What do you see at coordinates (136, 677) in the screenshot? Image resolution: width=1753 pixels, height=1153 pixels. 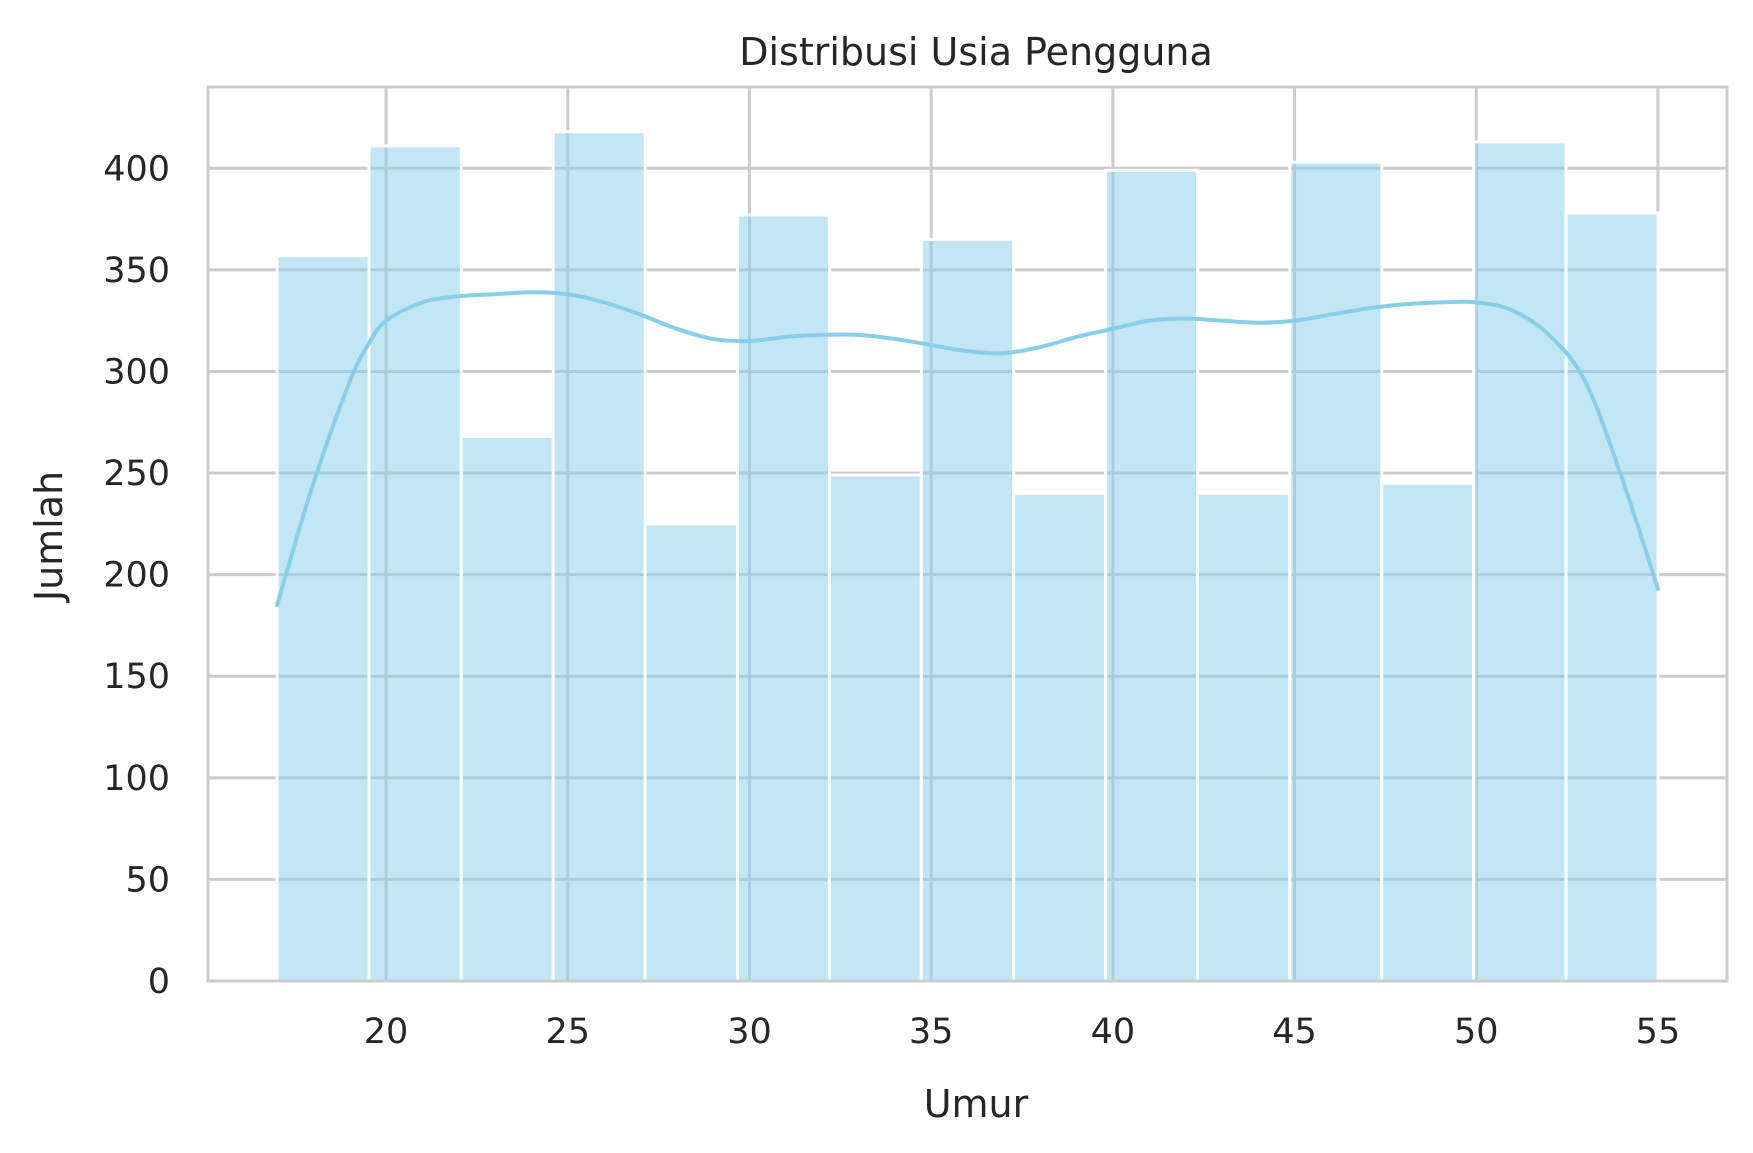 I see `y-tick-label: 150` at bounding box center [136, 677].